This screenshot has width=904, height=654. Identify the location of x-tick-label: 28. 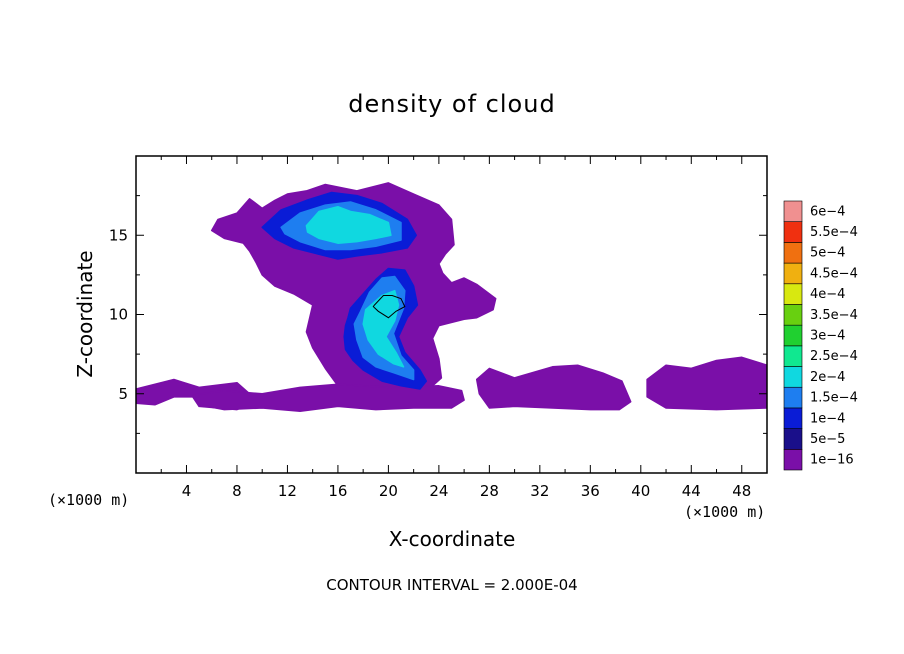
(489, 491).